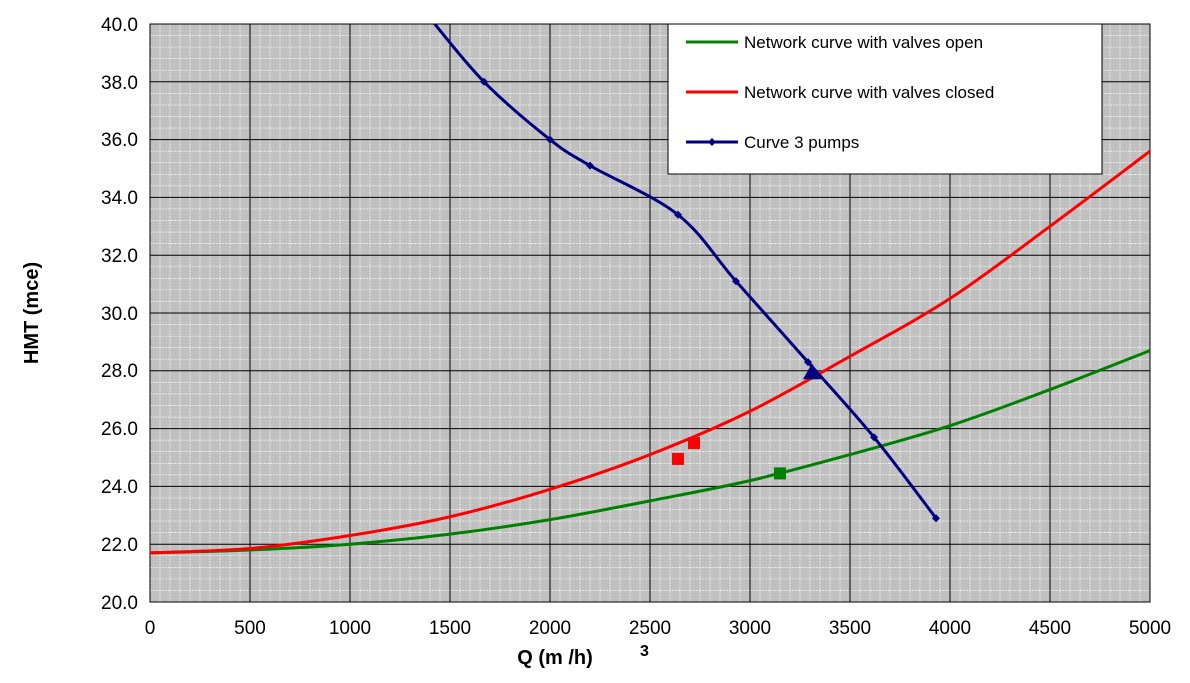 The height and width of the screenshot is (683, 1190). What do you see at coordinates (550, 628) in the screenshot?
I see `x-tick-label: 2000` at bounding box center [550, 628].